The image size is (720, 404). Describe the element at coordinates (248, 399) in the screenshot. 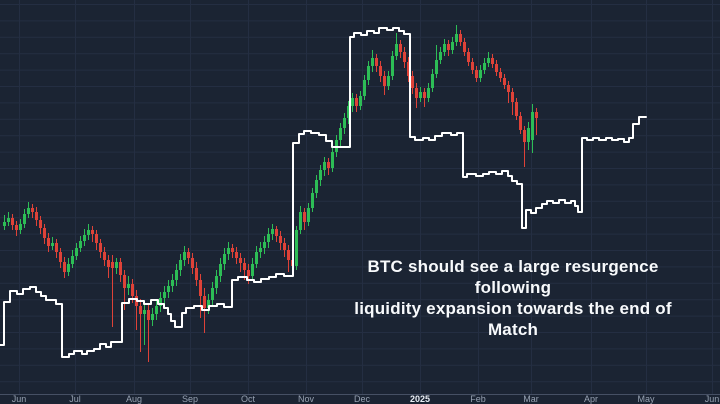

I see `x-axis-label: Oct` at that location.